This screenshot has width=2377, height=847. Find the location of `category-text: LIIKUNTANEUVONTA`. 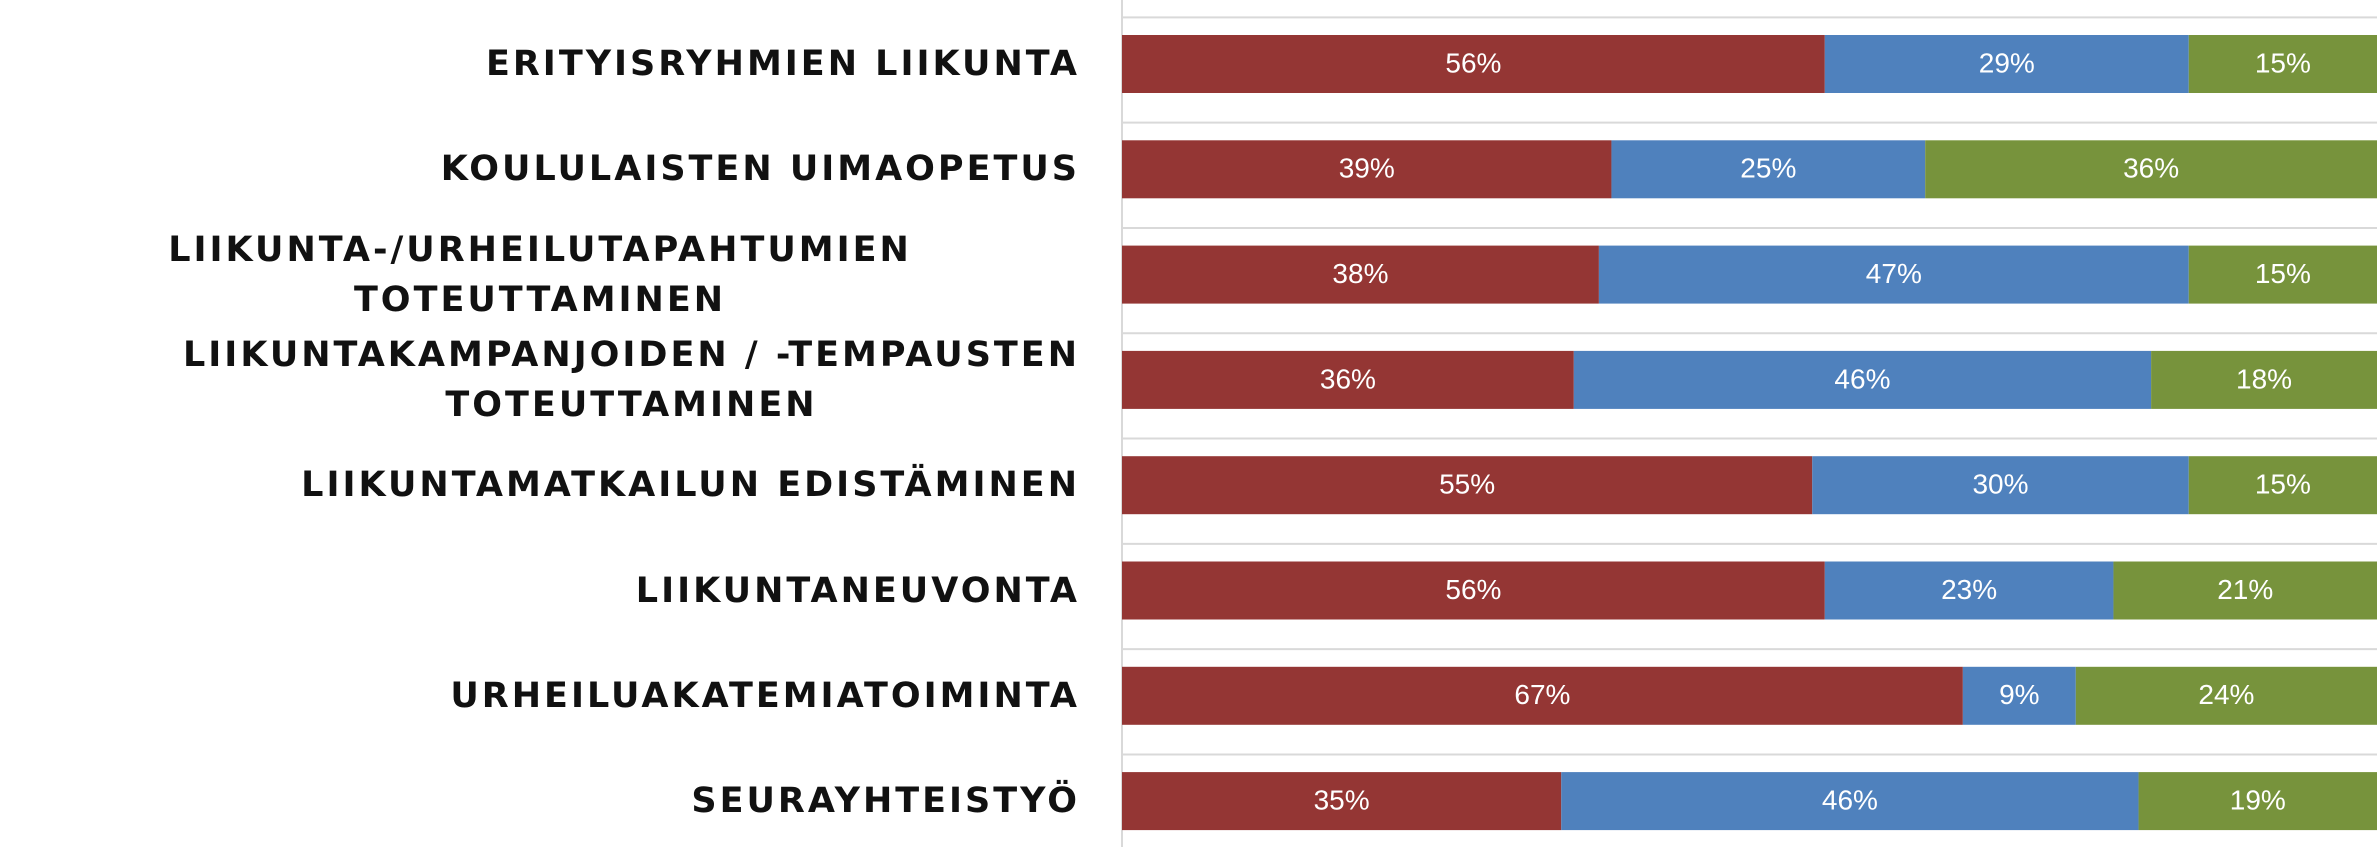

category-text: LIIKUNTANEUVONTA is located at coordinates (857, 590).